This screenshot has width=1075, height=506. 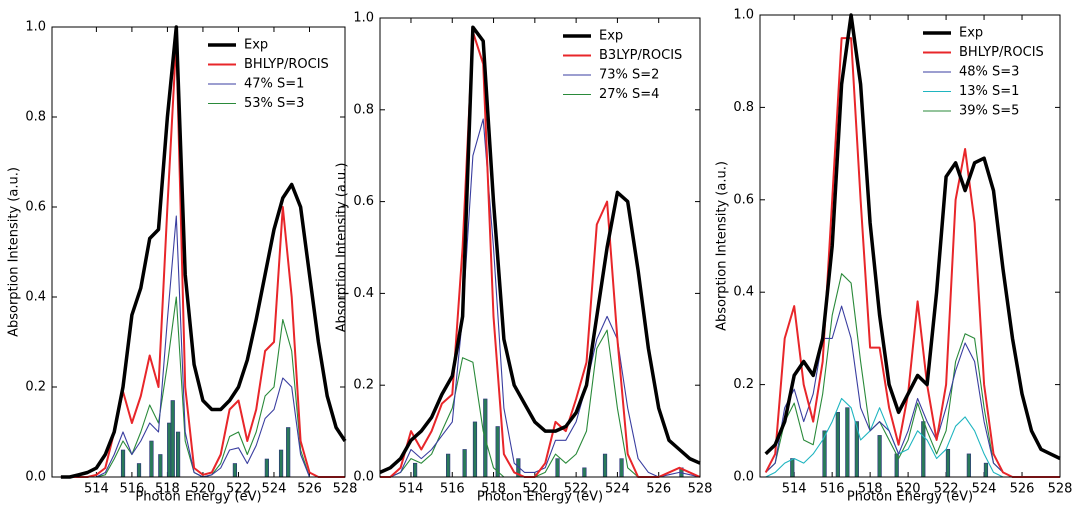 What do you see at coordinates (629, 94) in the screenshot?
I see `legend-label: 27% S=4` at bounding box center [629, 94].